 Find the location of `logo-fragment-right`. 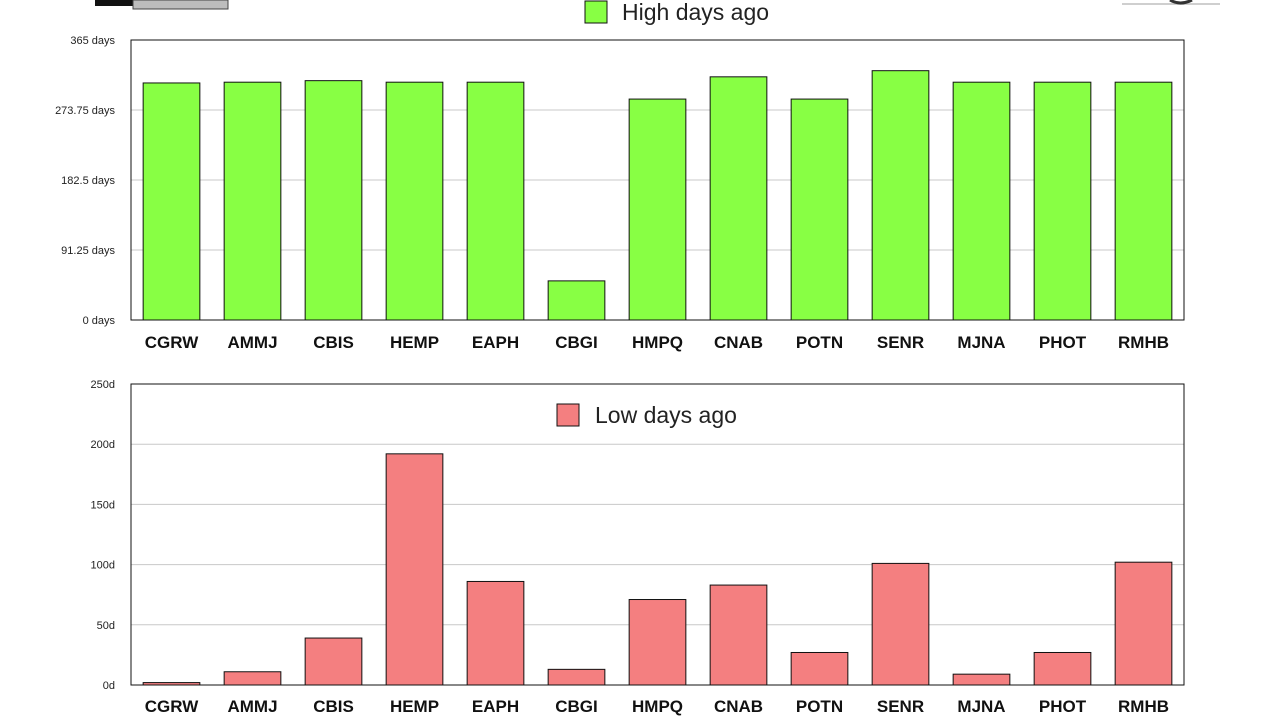

logo-fragment-right is located at coordinates (1171, 2).